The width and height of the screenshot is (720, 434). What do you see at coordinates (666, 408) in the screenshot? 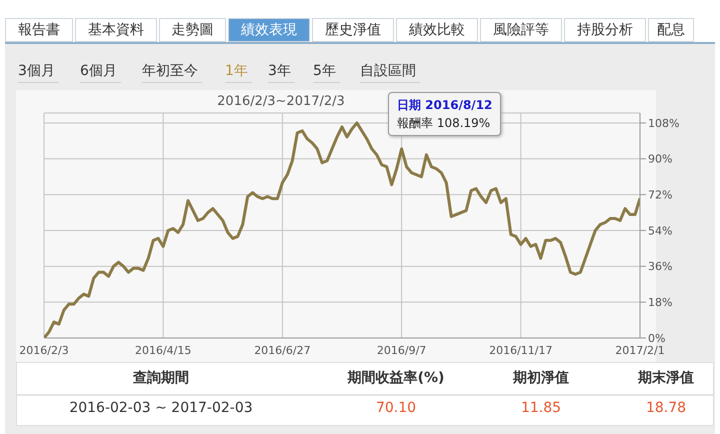
I see `text: 18.78` at bounding box center [666, 408].